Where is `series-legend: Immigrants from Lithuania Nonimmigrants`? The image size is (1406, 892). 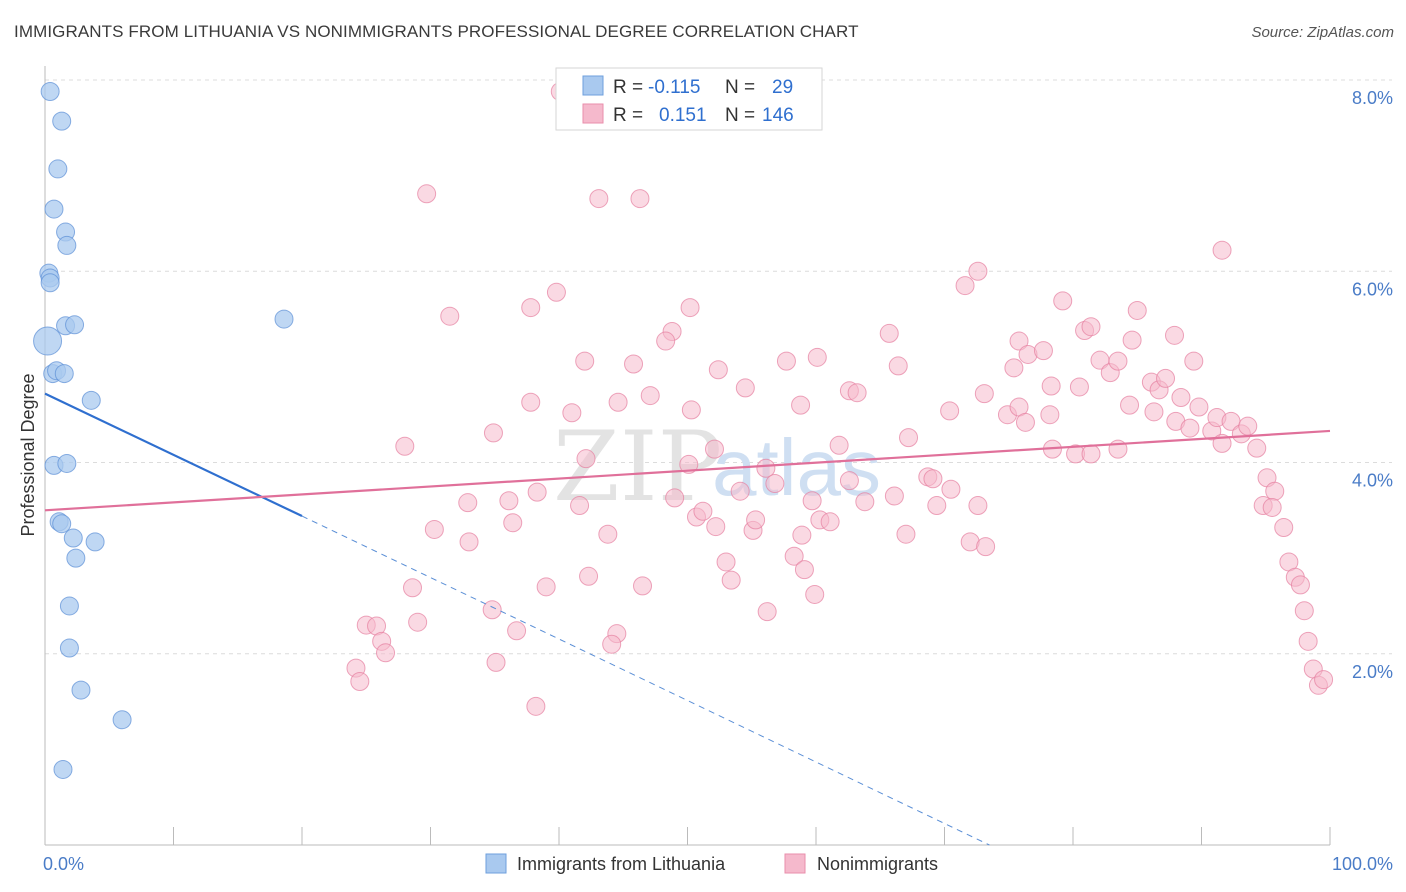
series-legend: Immigrants from Lithuania Nonimmigrants is located at coordinates (711, 863).